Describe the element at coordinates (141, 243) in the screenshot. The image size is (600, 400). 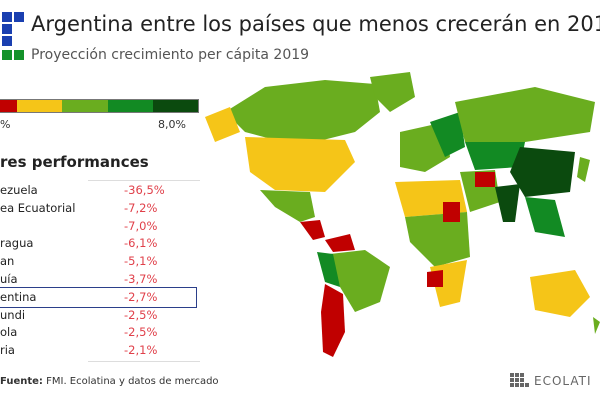
I see `growth-value: -6,1%` at that location.